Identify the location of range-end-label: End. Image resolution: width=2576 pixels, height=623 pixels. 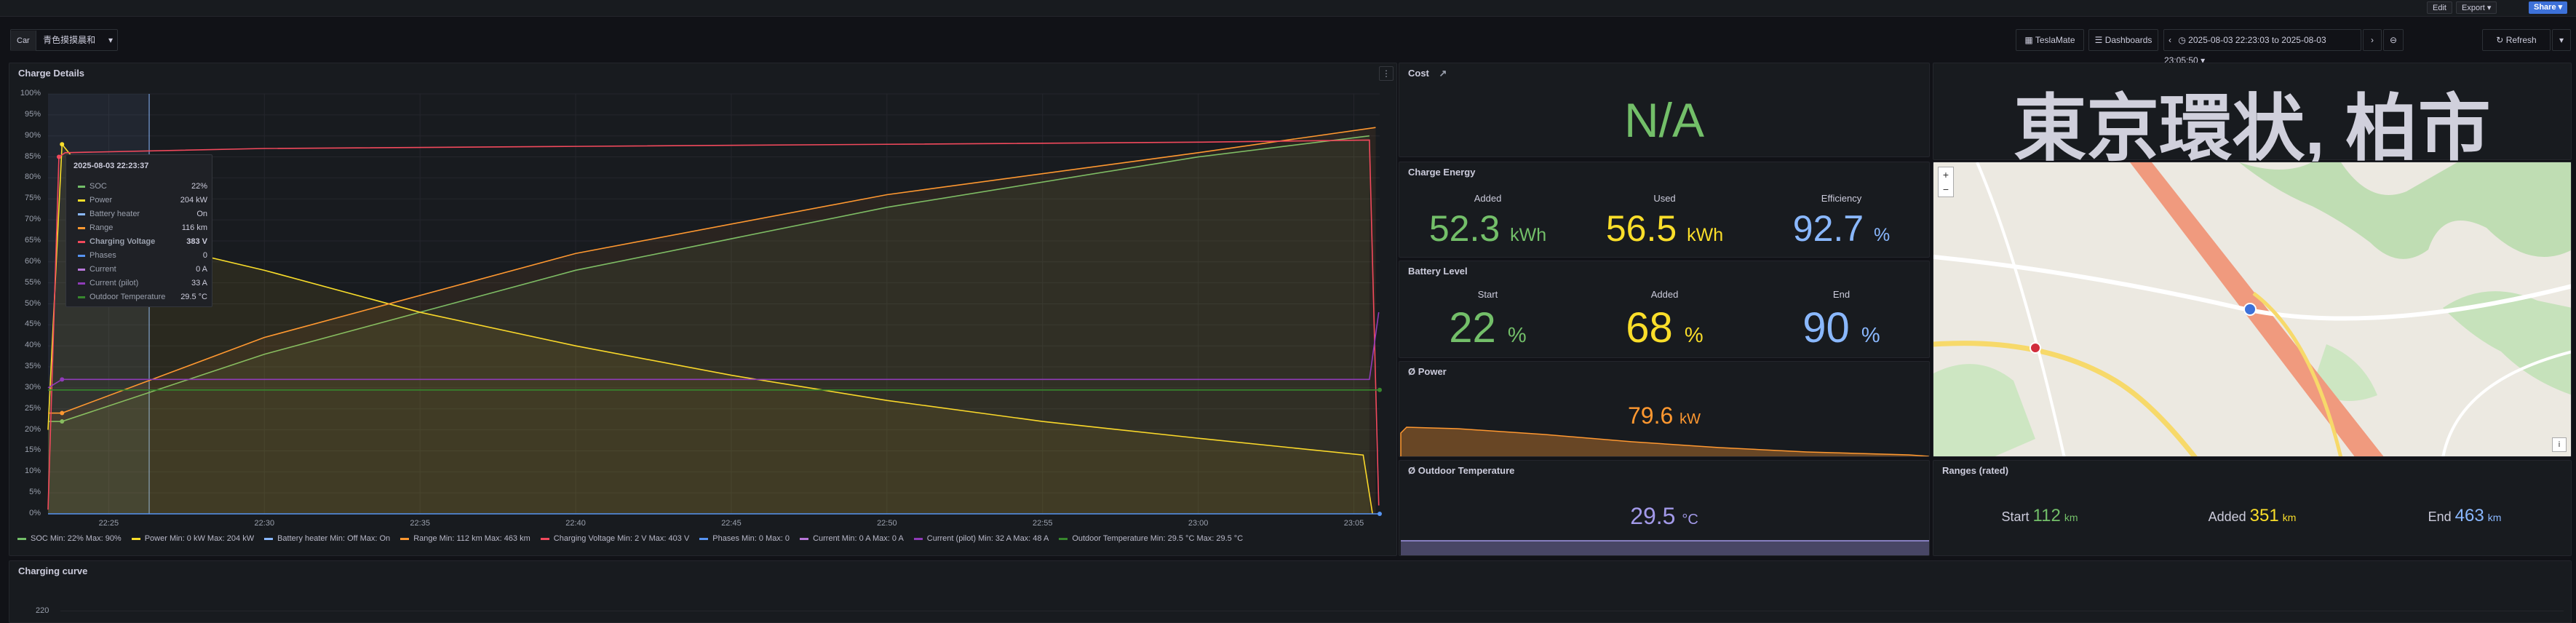
(2440, 516).